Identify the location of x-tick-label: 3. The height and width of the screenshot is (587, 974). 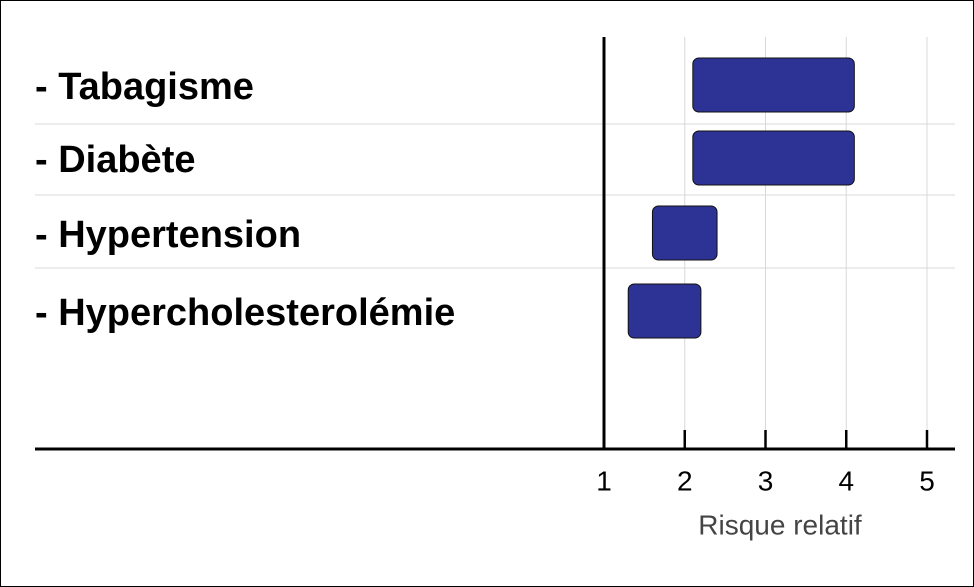
(766, 480).